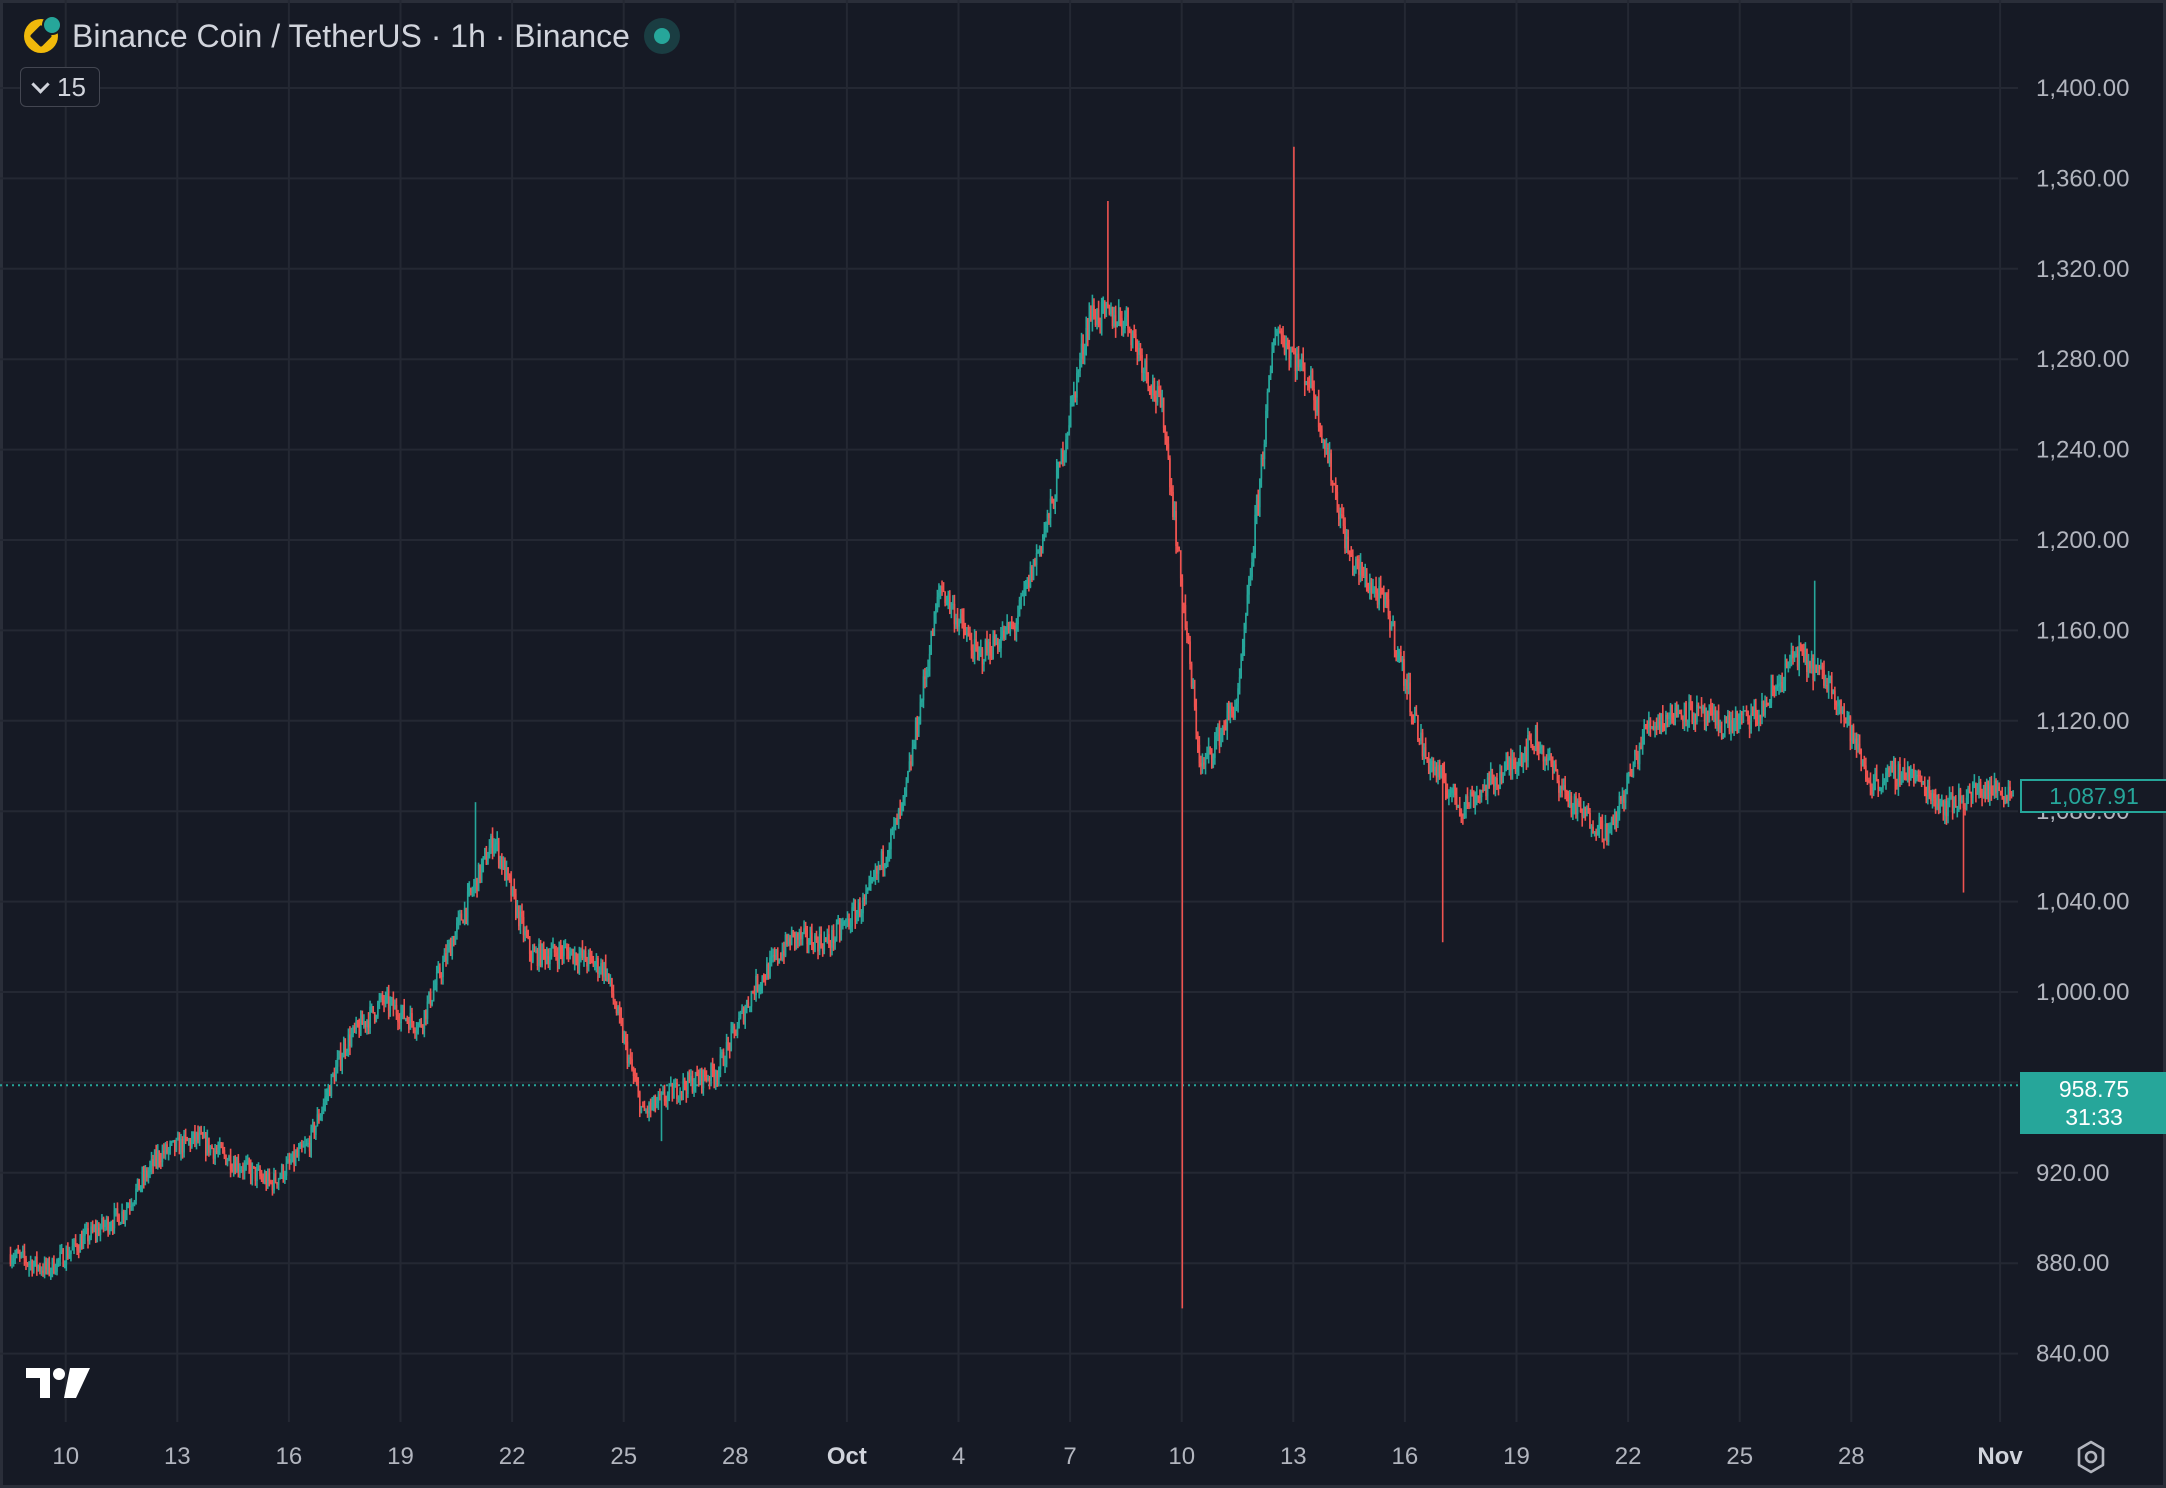 This screenshot has width=2166, height=1488. Describe the element at coordinates (58, 1383) in the screenshot. I see `tradingview-logo-icon` at that location.